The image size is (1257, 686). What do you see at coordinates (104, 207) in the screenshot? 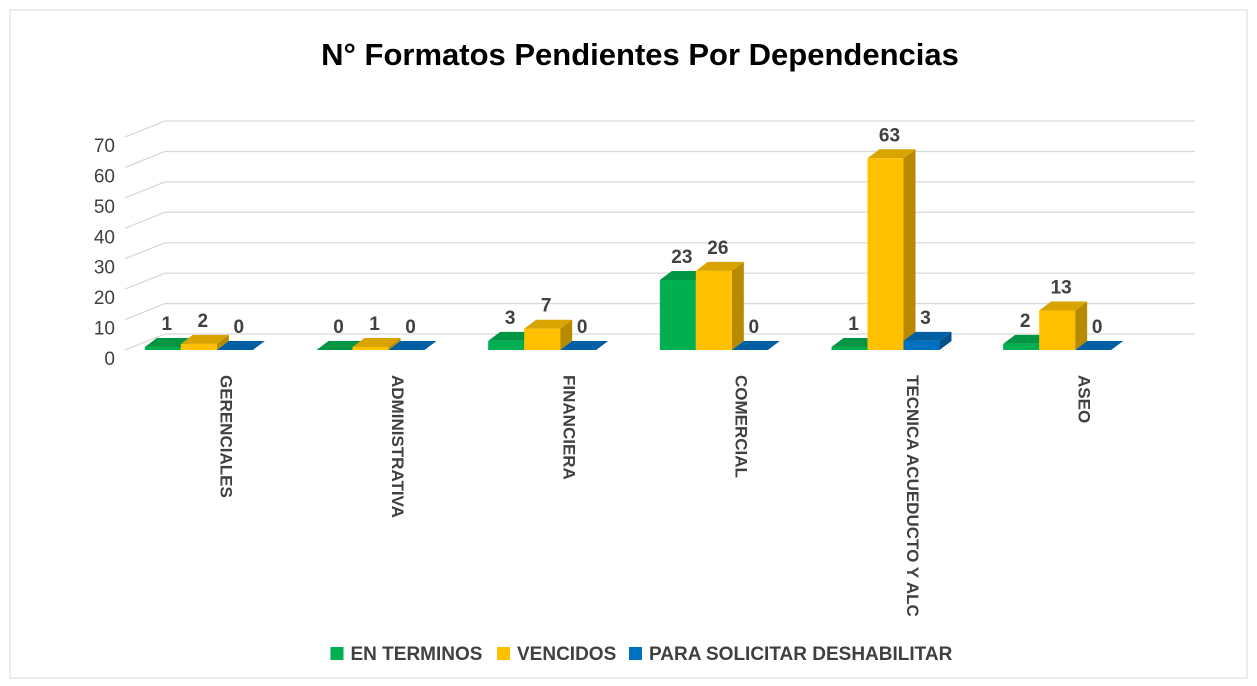
I see `y-tick-label: 50` at bounding box center [104, 207].